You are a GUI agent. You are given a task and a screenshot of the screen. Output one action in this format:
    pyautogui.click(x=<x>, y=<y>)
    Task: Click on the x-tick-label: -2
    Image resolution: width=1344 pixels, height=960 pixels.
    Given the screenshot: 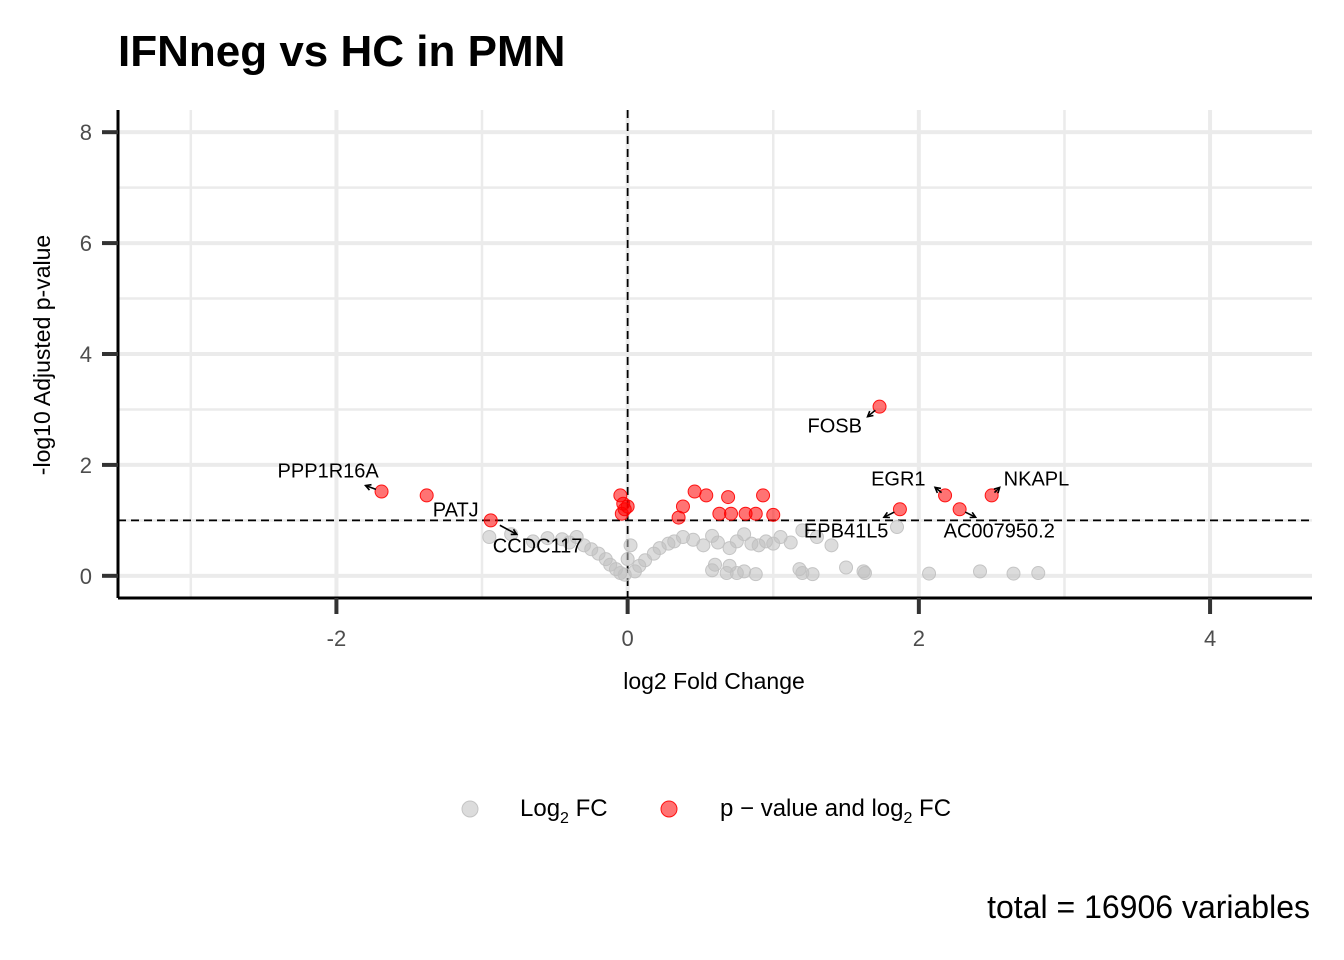 What is the action you would take?
    pyautogui.click(x=337, y=638)
    